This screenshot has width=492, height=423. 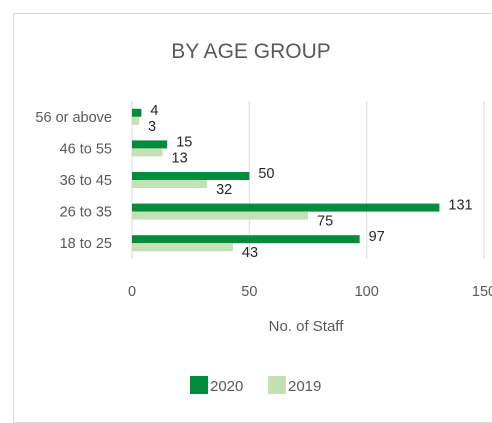 I want to click on category-label: 46 to 55, so click(x=86, y=149).